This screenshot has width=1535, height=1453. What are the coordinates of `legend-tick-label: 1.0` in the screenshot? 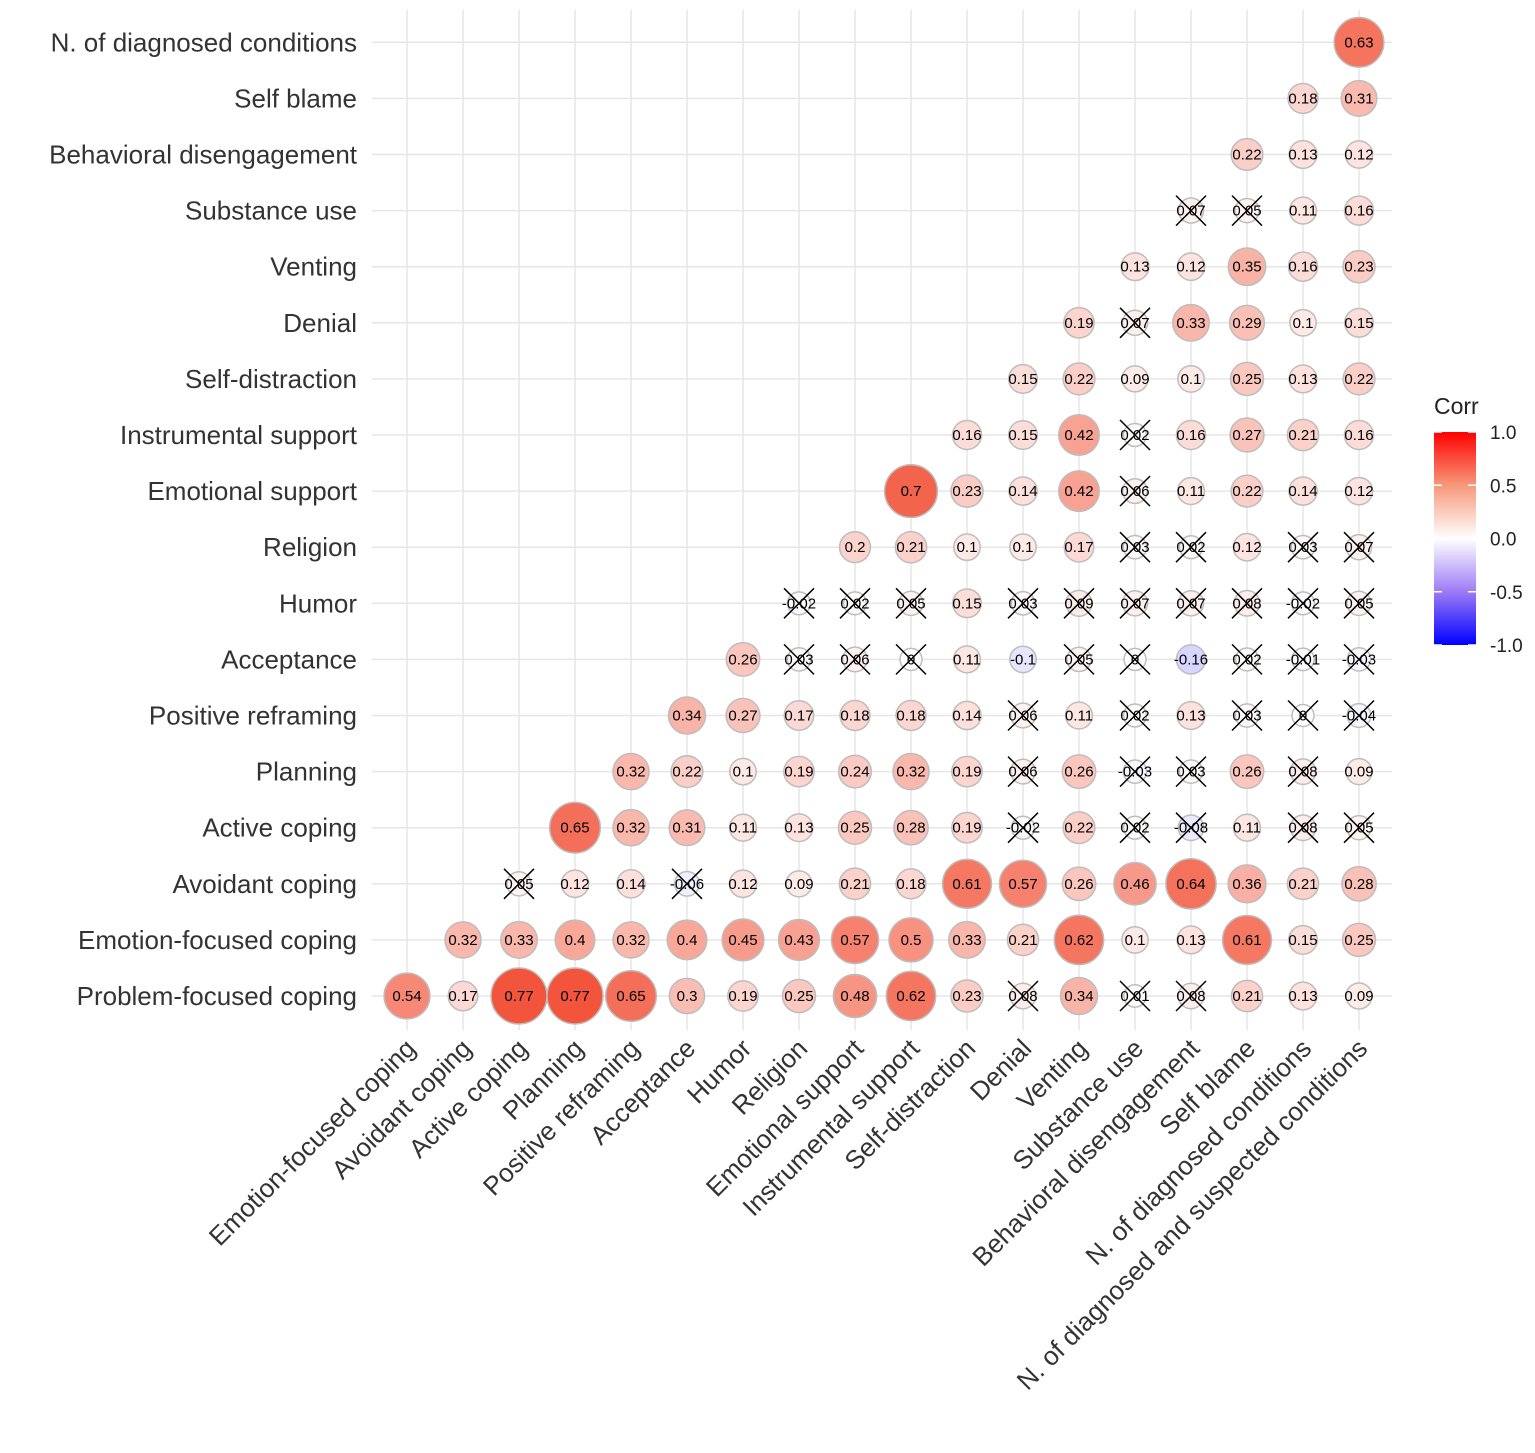 It's located at (1503, 433).